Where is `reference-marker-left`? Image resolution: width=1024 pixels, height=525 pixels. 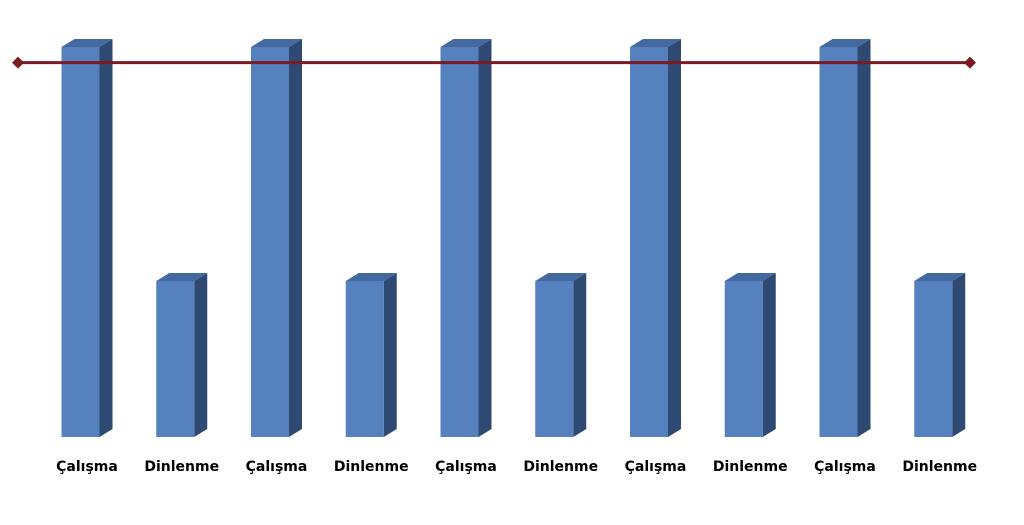
reference-marker-left is located at coordinates (18, 62).